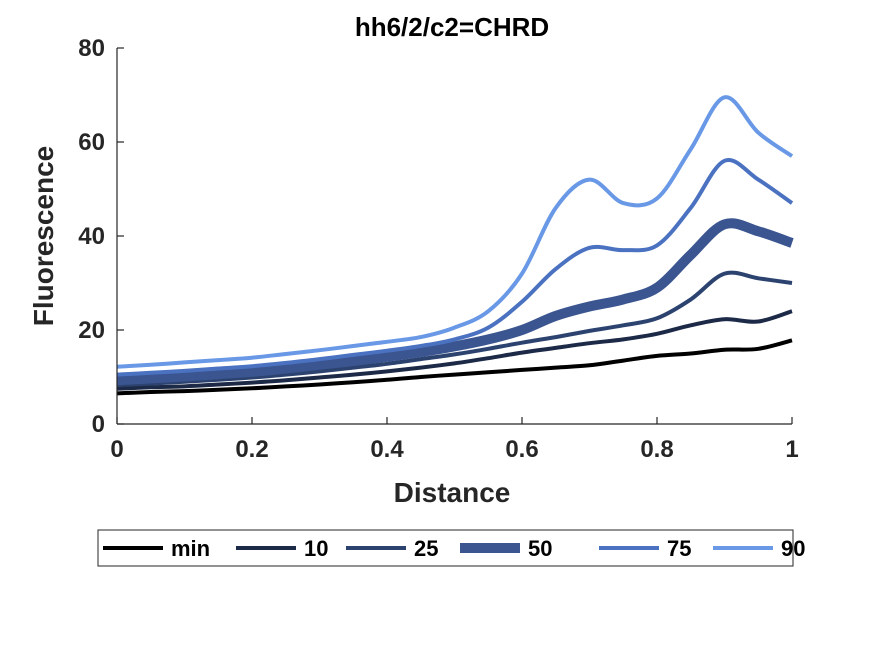 Image resolution: width=875 pixels, height=656 pixels. I want to click on x-tick-label: 0, so click(116, 449).